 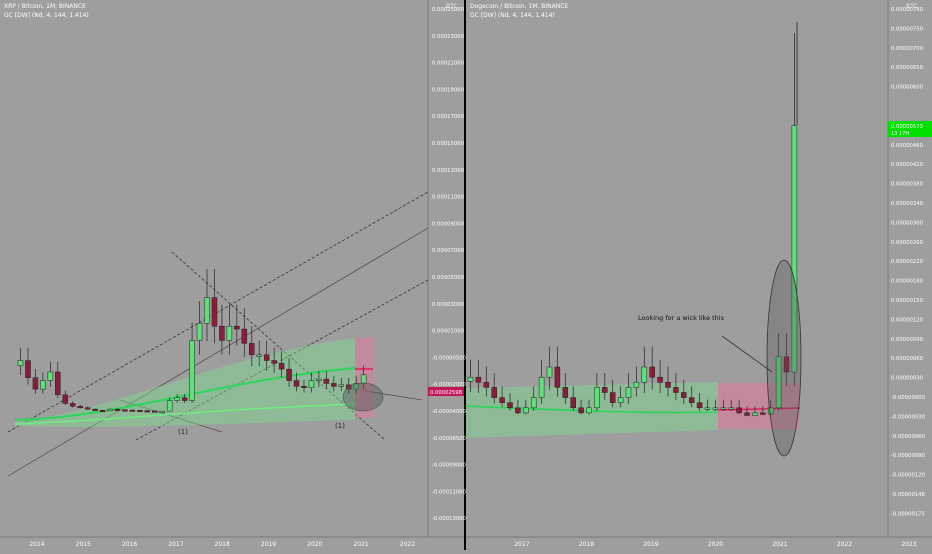 I want to click on left-y-tick-label: -0.00000500, so click(x=449, y=358).